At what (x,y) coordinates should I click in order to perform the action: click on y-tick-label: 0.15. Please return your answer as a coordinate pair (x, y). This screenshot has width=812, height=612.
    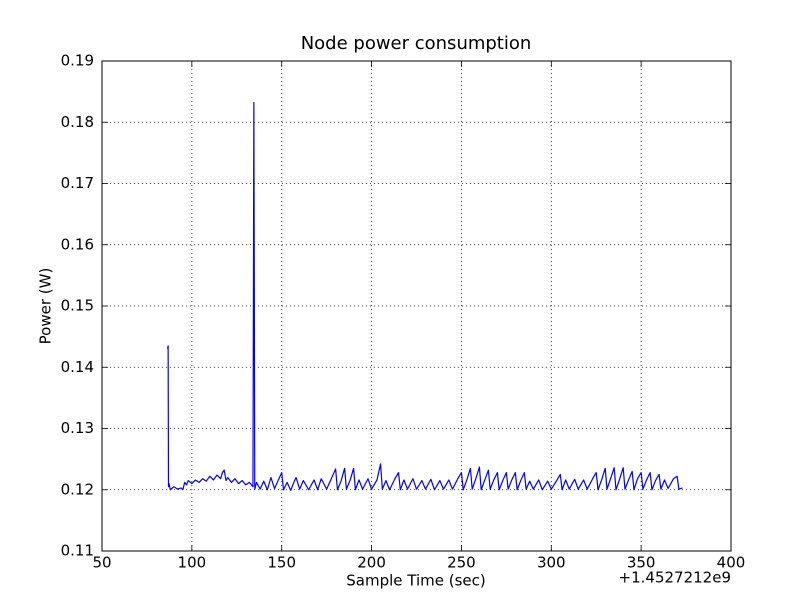
    Looking at the image, I should click on (77, 306).